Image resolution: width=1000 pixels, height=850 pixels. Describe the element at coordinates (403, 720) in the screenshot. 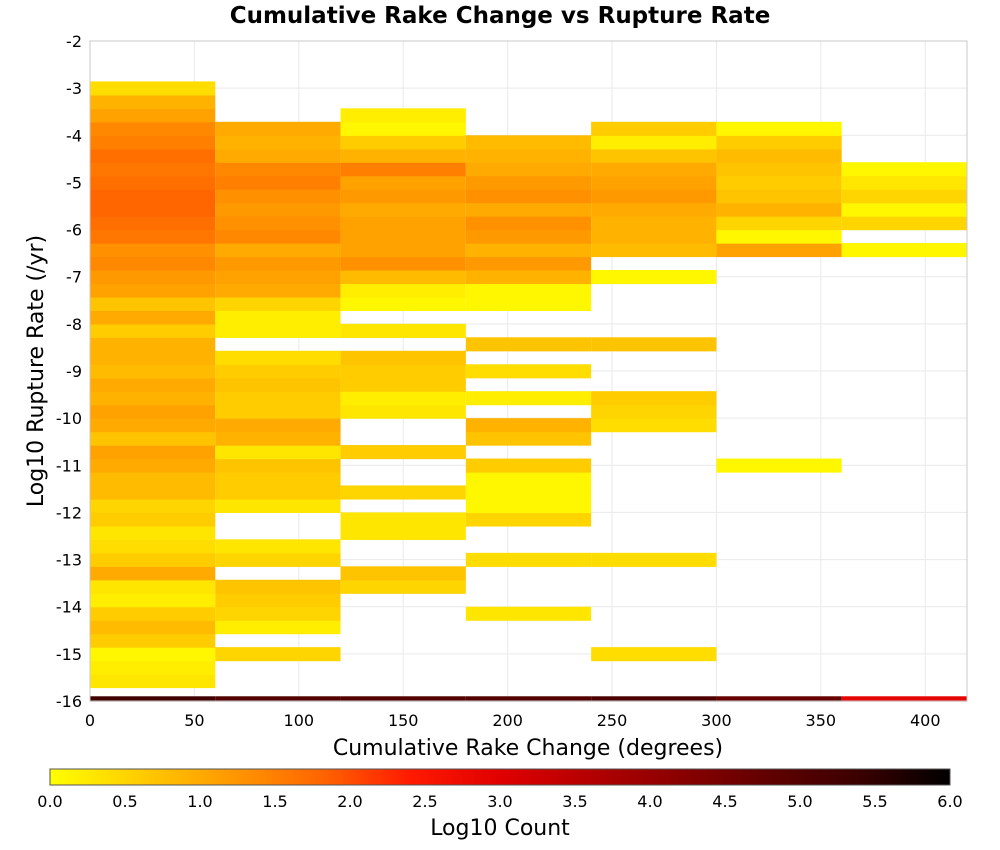

I see `x-tick-label: 150` at that location.